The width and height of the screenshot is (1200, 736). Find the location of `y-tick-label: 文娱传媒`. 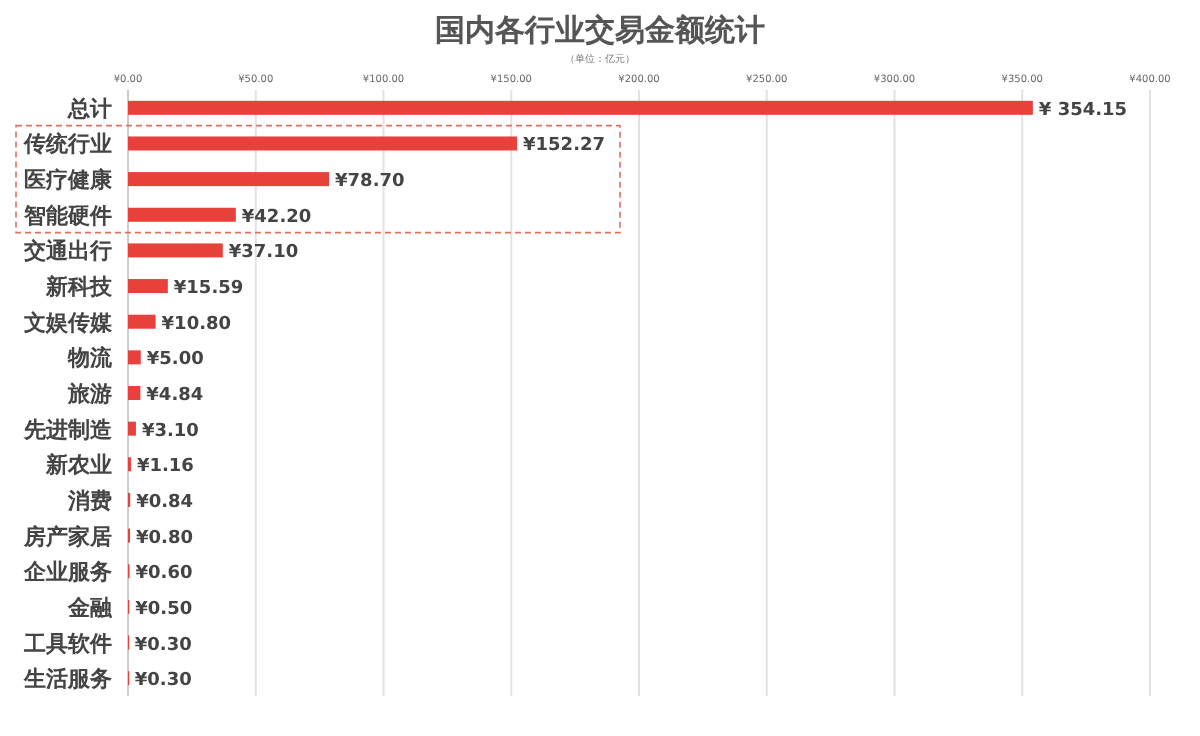

y-tick-label: 文娱传媒 is located at coordinates (68, 322).